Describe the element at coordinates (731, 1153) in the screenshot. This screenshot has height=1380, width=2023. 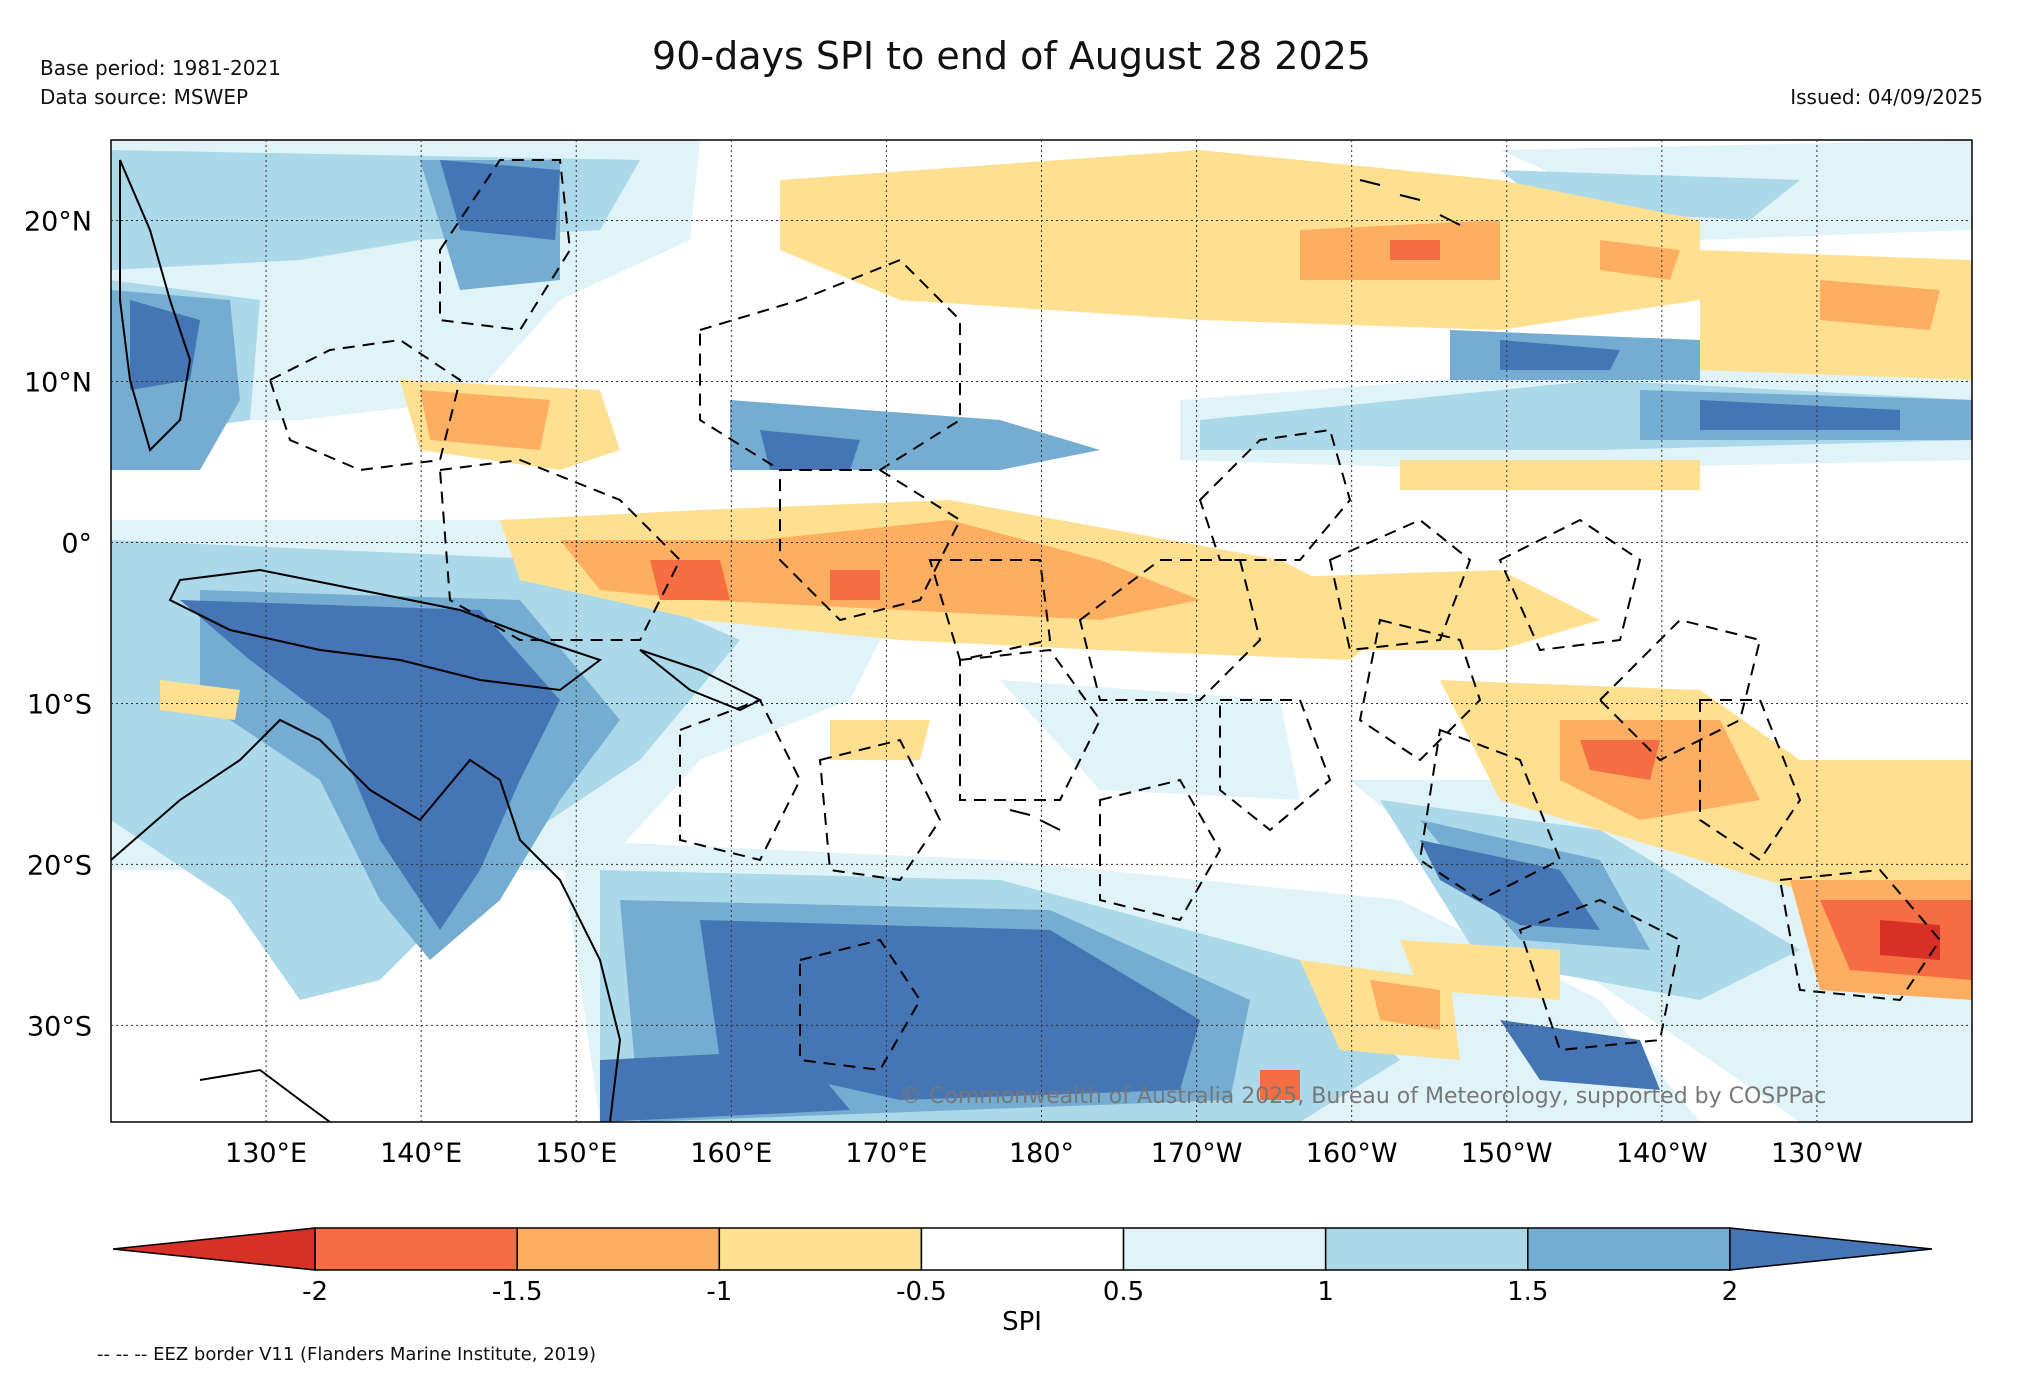
I see `longitude-tick-label: 160°E` at that location.